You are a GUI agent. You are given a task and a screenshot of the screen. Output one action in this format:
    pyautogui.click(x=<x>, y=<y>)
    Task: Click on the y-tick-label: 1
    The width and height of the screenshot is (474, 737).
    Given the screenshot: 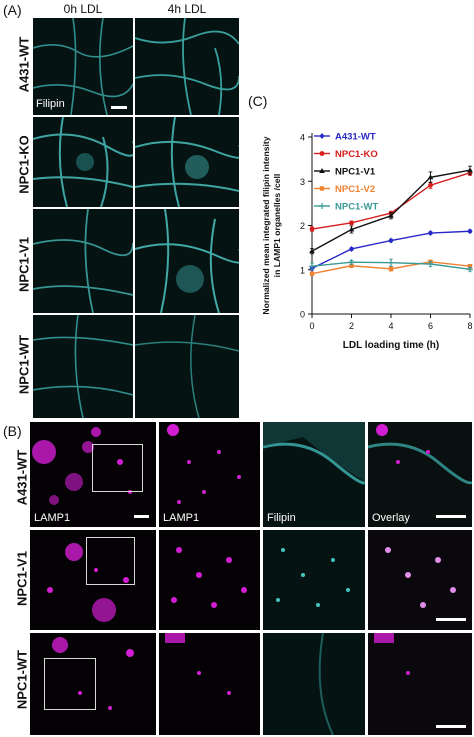 What is the action you would take?
    pyautogui.click(x=302, y=270)
    